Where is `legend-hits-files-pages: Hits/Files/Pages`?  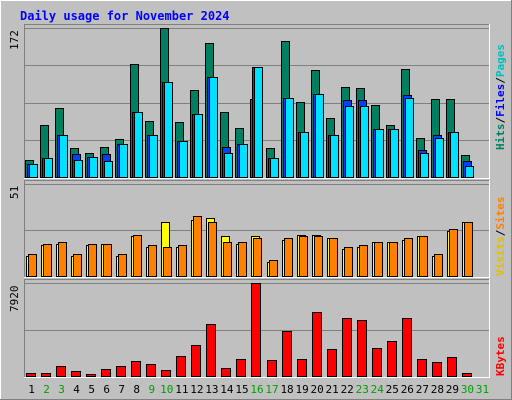
legend-hits-files-pages: Hits/Files/Pages is located at coordinates (500, 97).